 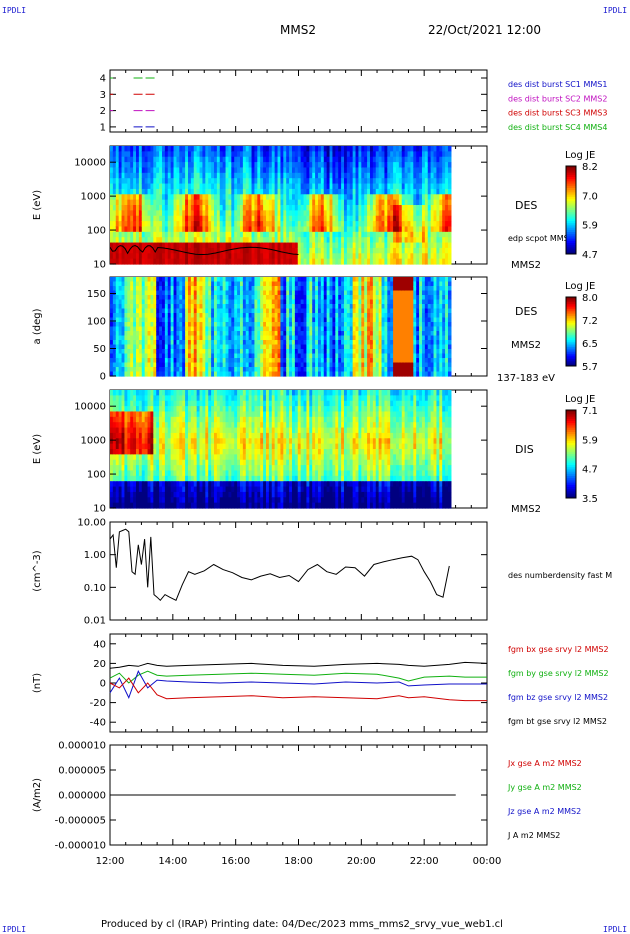 I want to click on y-tick-label: 50, so click(x=99, y=349).